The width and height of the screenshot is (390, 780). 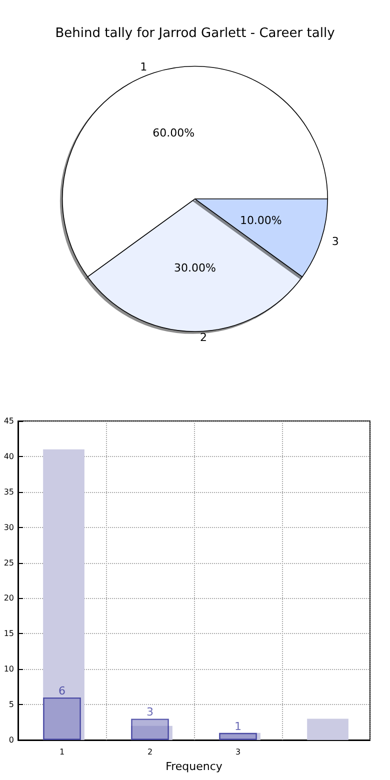 What do you see at coordinates (194, 766) in the screenshot?
I see `x-axis-title: Frequency` at bounding box center [194, 766].